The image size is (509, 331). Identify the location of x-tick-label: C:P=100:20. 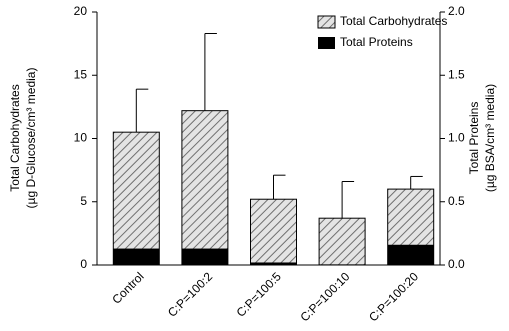
(393, 296).